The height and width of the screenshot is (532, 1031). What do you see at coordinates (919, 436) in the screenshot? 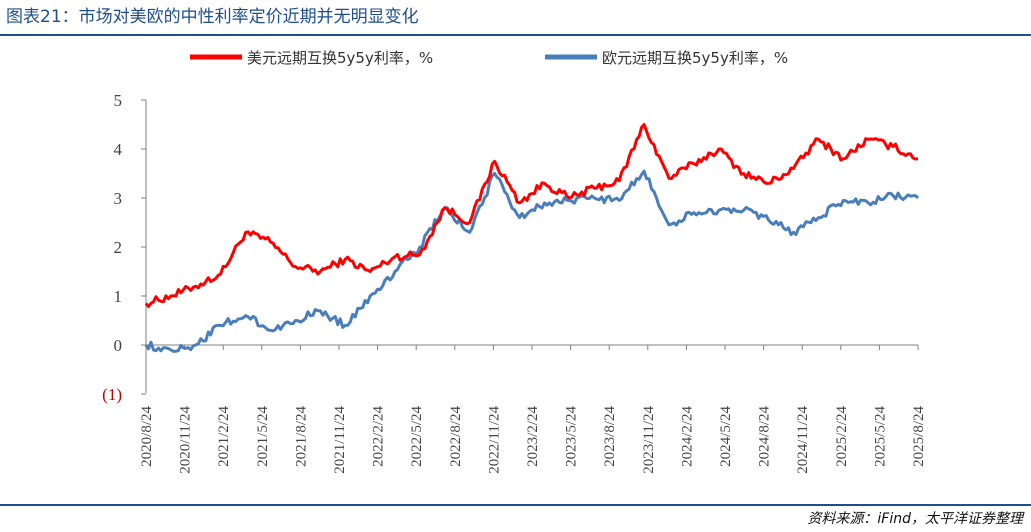
I see `x-tick-label: 2025/8/24` at bounding box center [919, 436].